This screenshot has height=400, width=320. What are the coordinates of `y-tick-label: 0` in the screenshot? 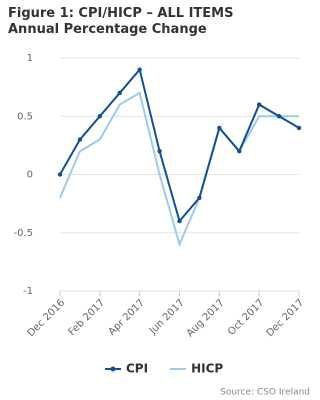 It's located at (30, 175).